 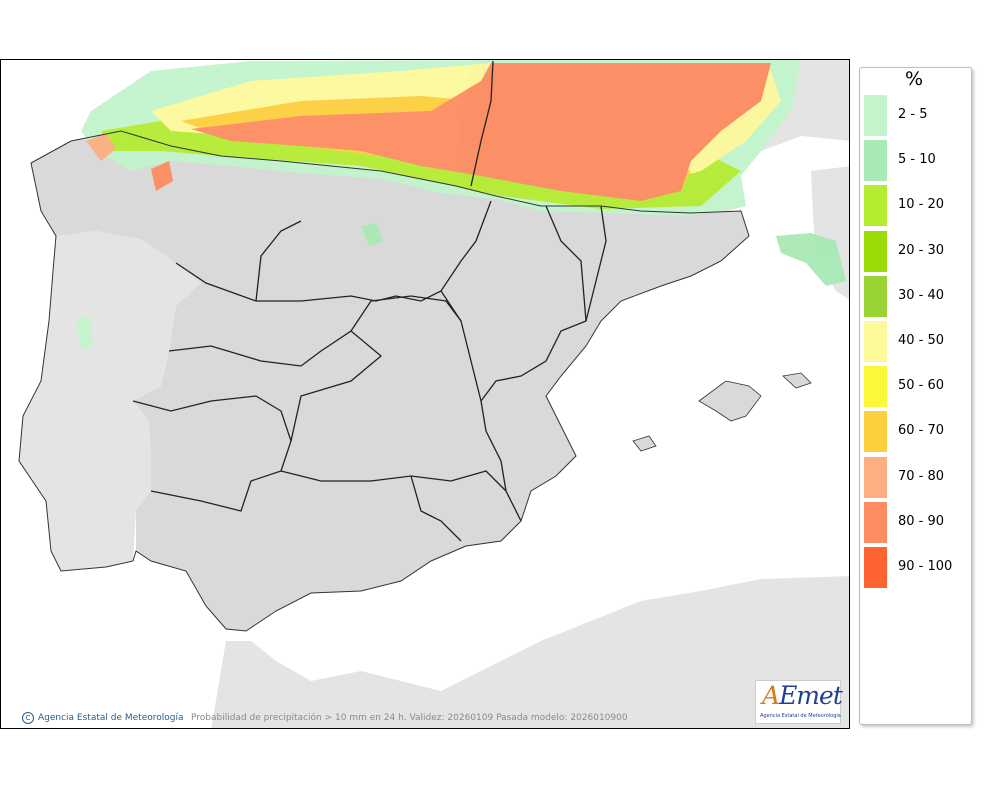 What do you see at coordinates (28, 718) in the screenshot?
I see `copyright-icon: C` at bounding box center [28, 718].